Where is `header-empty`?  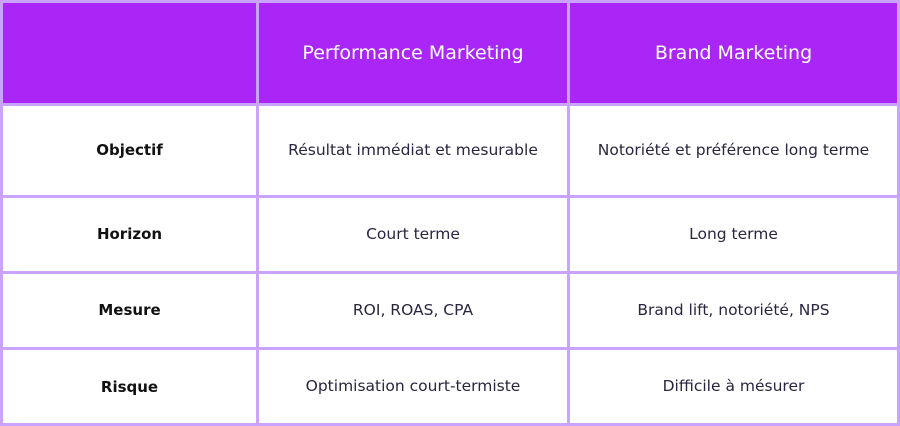 header-empty is located at coordinates (129, 53).